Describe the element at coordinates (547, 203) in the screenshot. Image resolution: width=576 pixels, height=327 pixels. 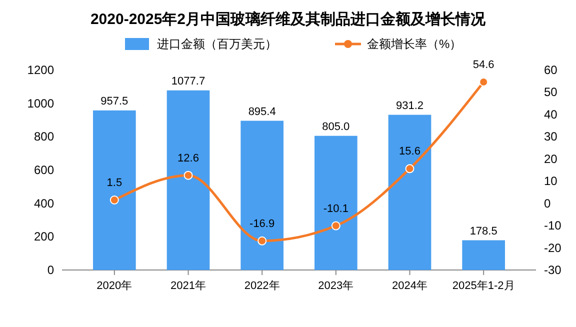
I see `y2-tick-label: 0` at that location.